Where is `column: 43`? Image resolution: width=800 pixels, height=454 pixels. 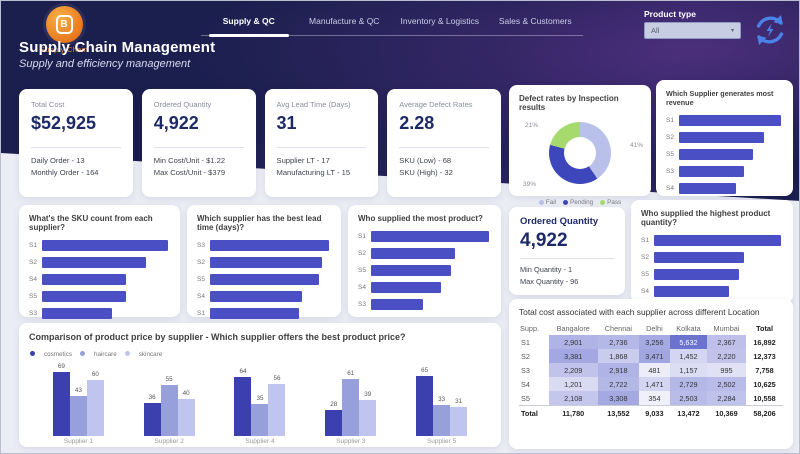 column: 43 is located at coordinates (78, 411).